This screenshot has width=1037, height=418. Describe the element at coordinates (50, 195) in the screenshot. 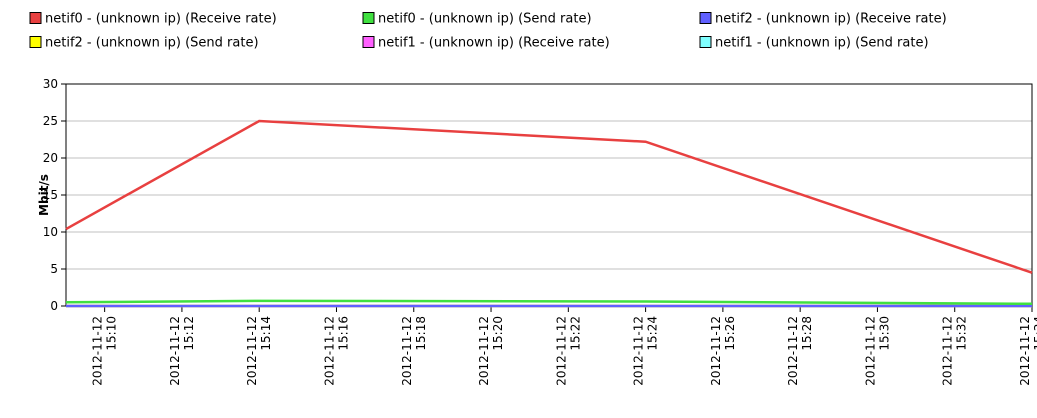

I see `y-tick-label: 15` at that location.